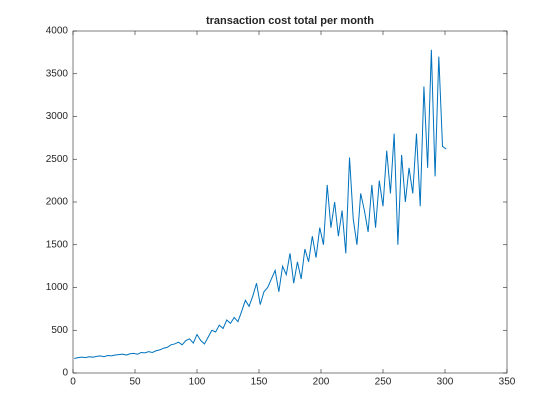 This screenshot has width=560, height=420. I want to click on y-tick-label: 4000, so click(57, 31).